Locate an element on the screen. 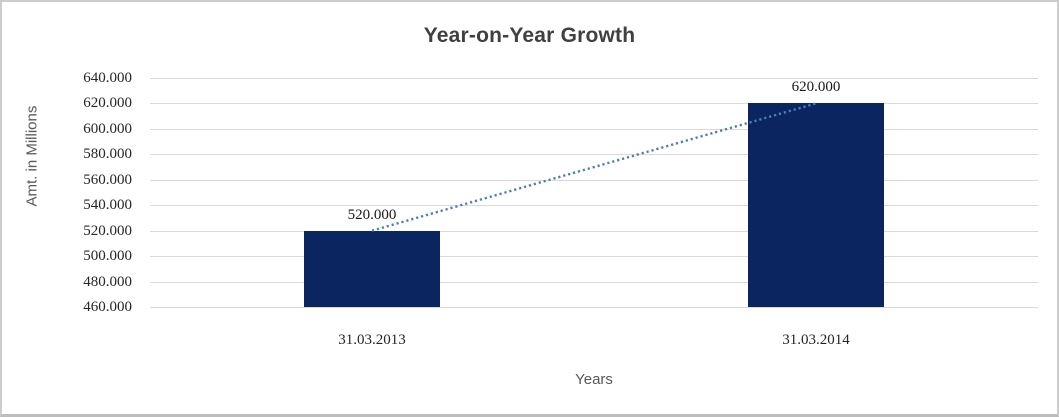  x-tick-label: 31.03.2013 is located at coordinates (372, 340).